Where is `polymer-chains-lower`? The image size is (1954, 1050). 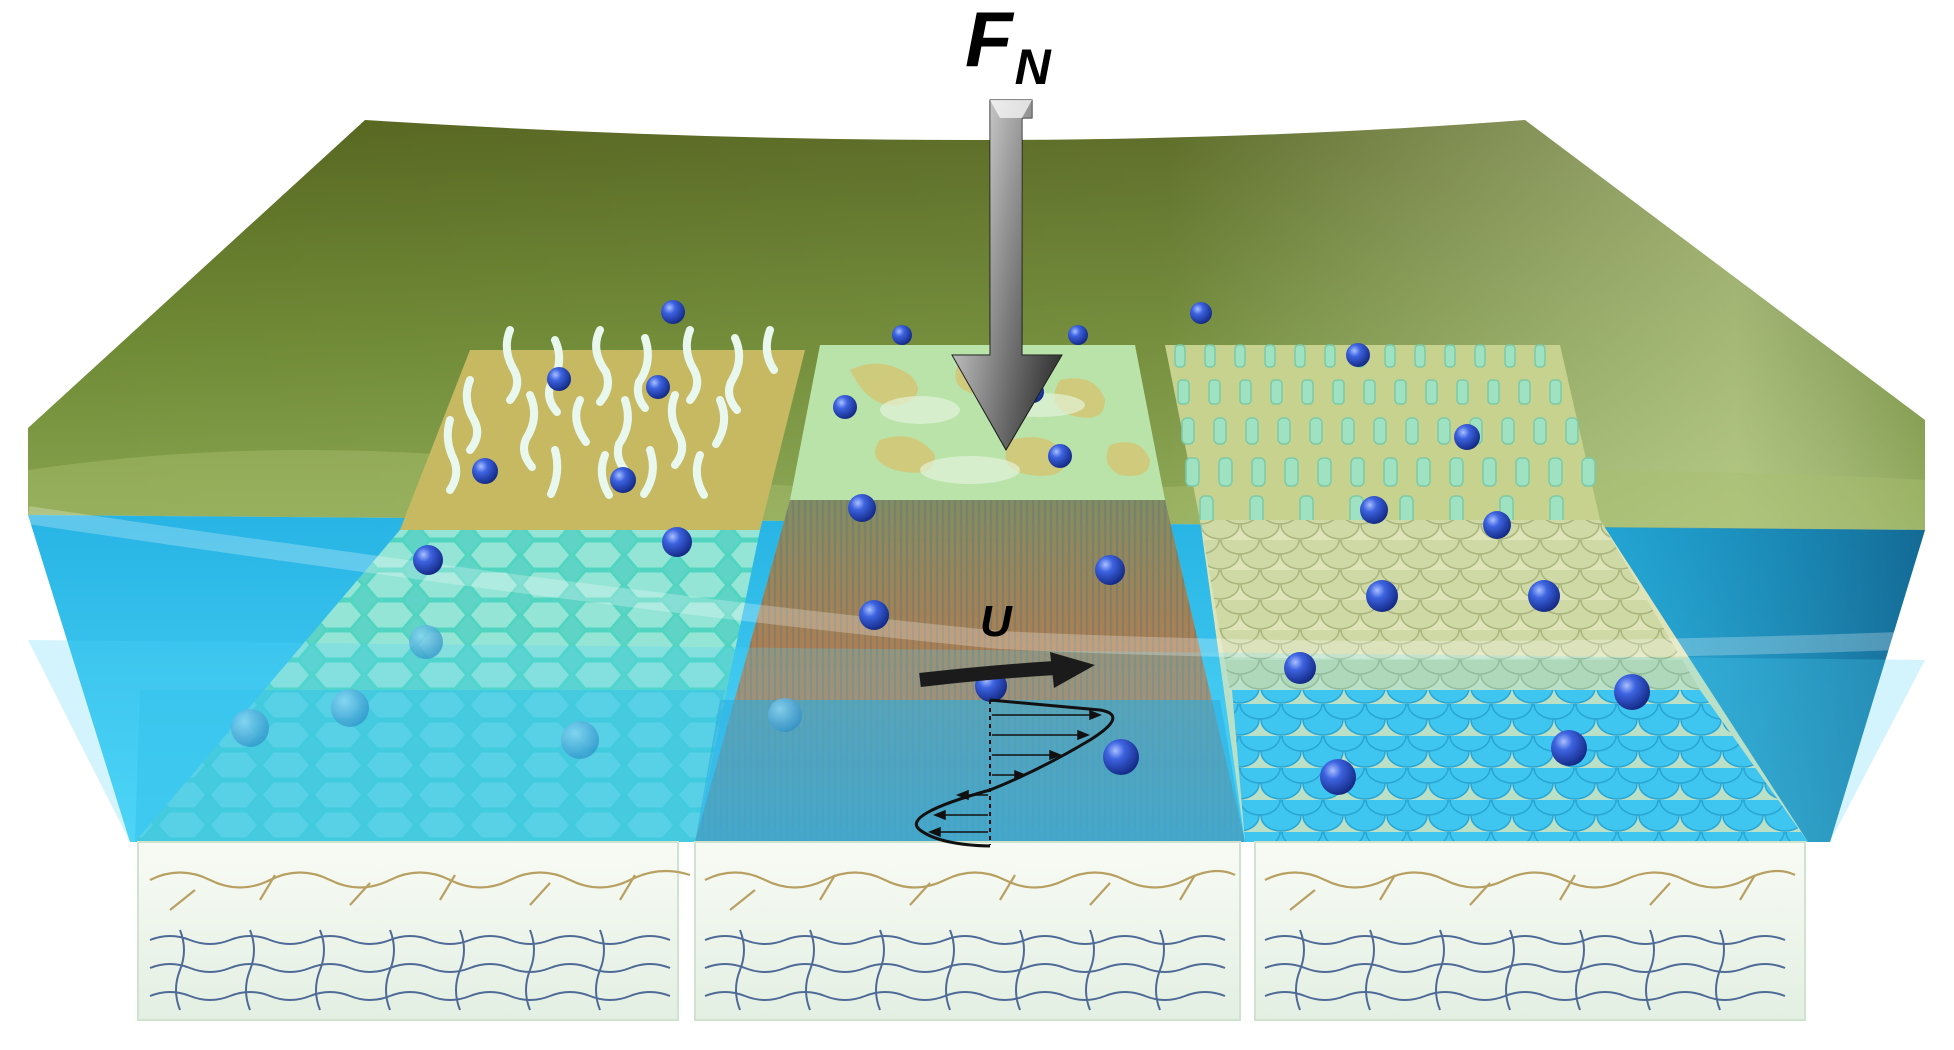
polymer-chains-lower is located at coordinates (967, 970).